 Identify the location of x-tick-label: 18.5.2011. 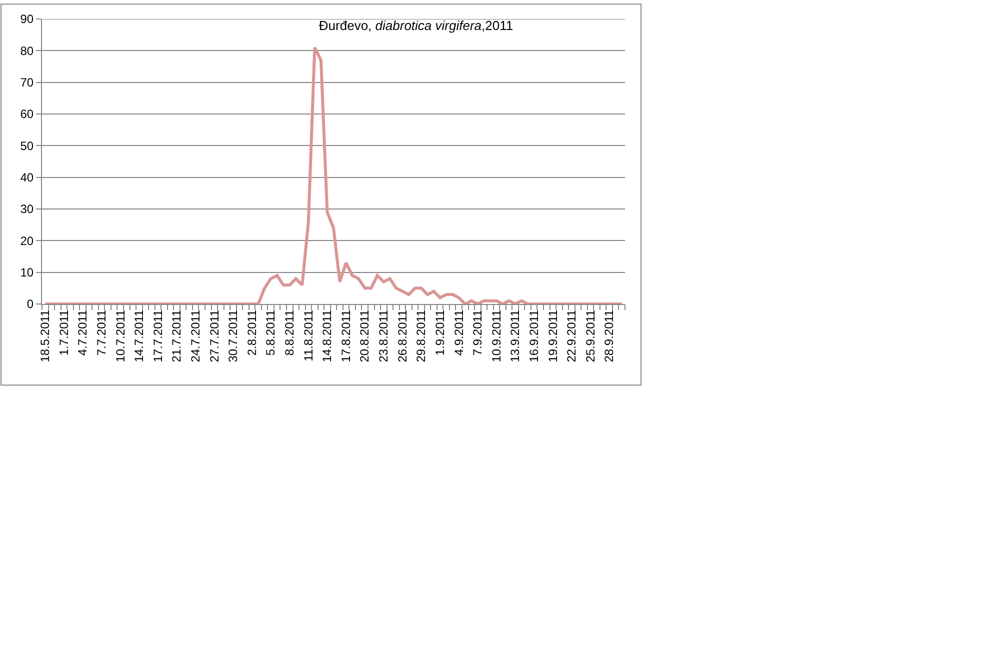
(45, 335).